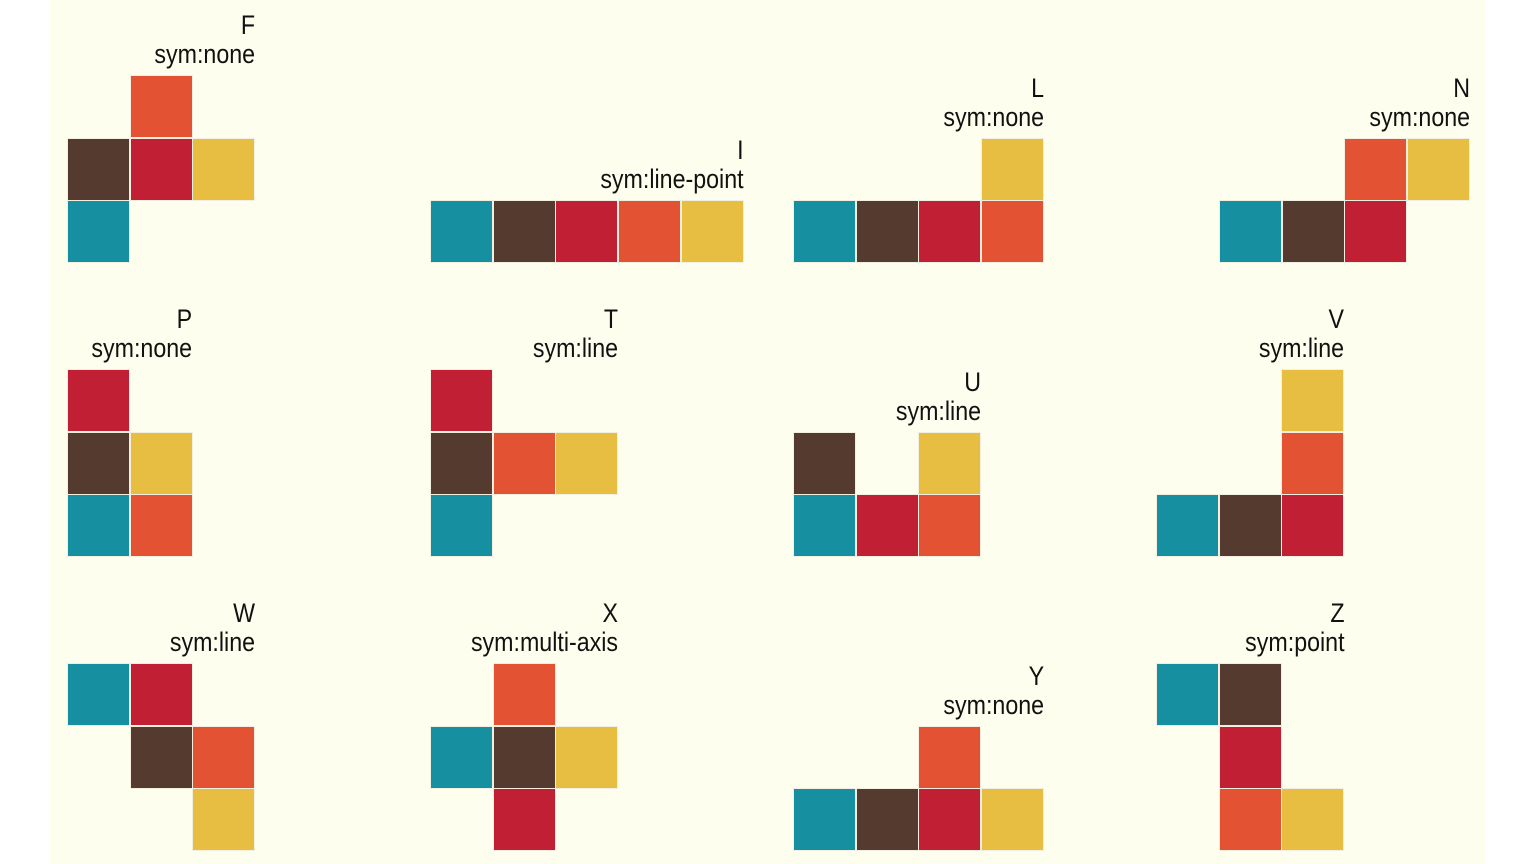 The width and height of the screenshot is (1536, 864). I want to click on pentomino-symmetry: sym:line-point, so click(672, 179).